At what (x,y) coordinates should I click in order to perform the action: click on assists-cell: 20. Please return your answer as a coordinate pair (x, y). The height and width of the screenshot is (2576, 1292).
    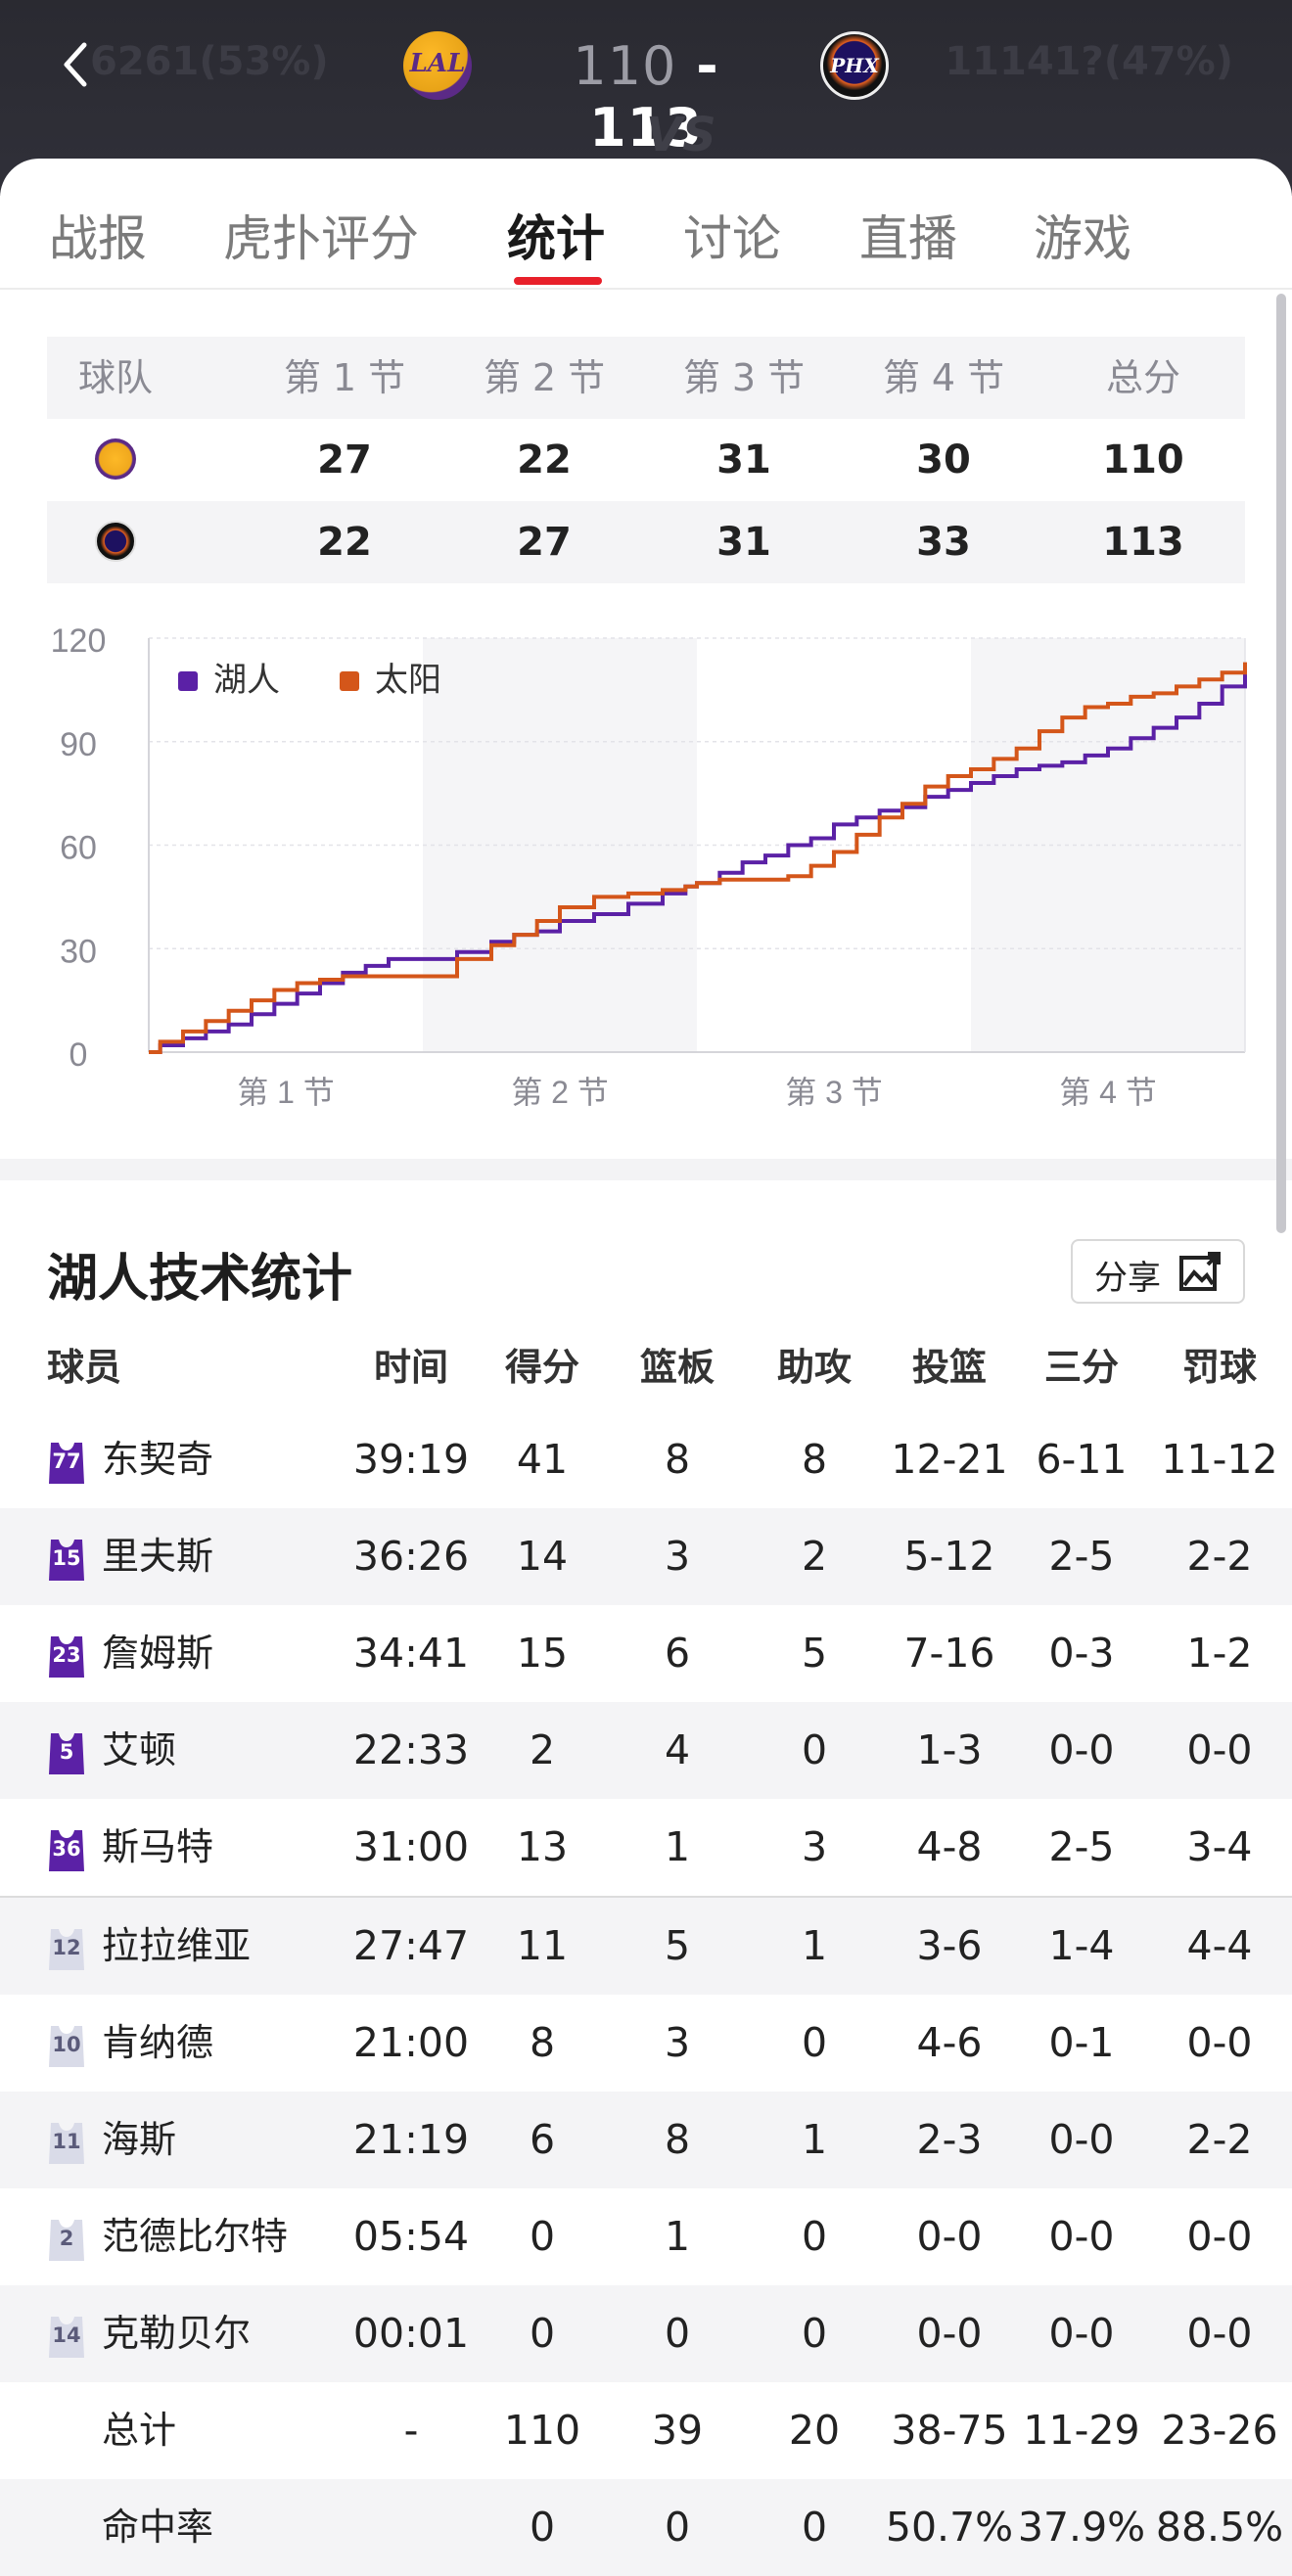
    Looking at the image, I should click on (814, 2431).